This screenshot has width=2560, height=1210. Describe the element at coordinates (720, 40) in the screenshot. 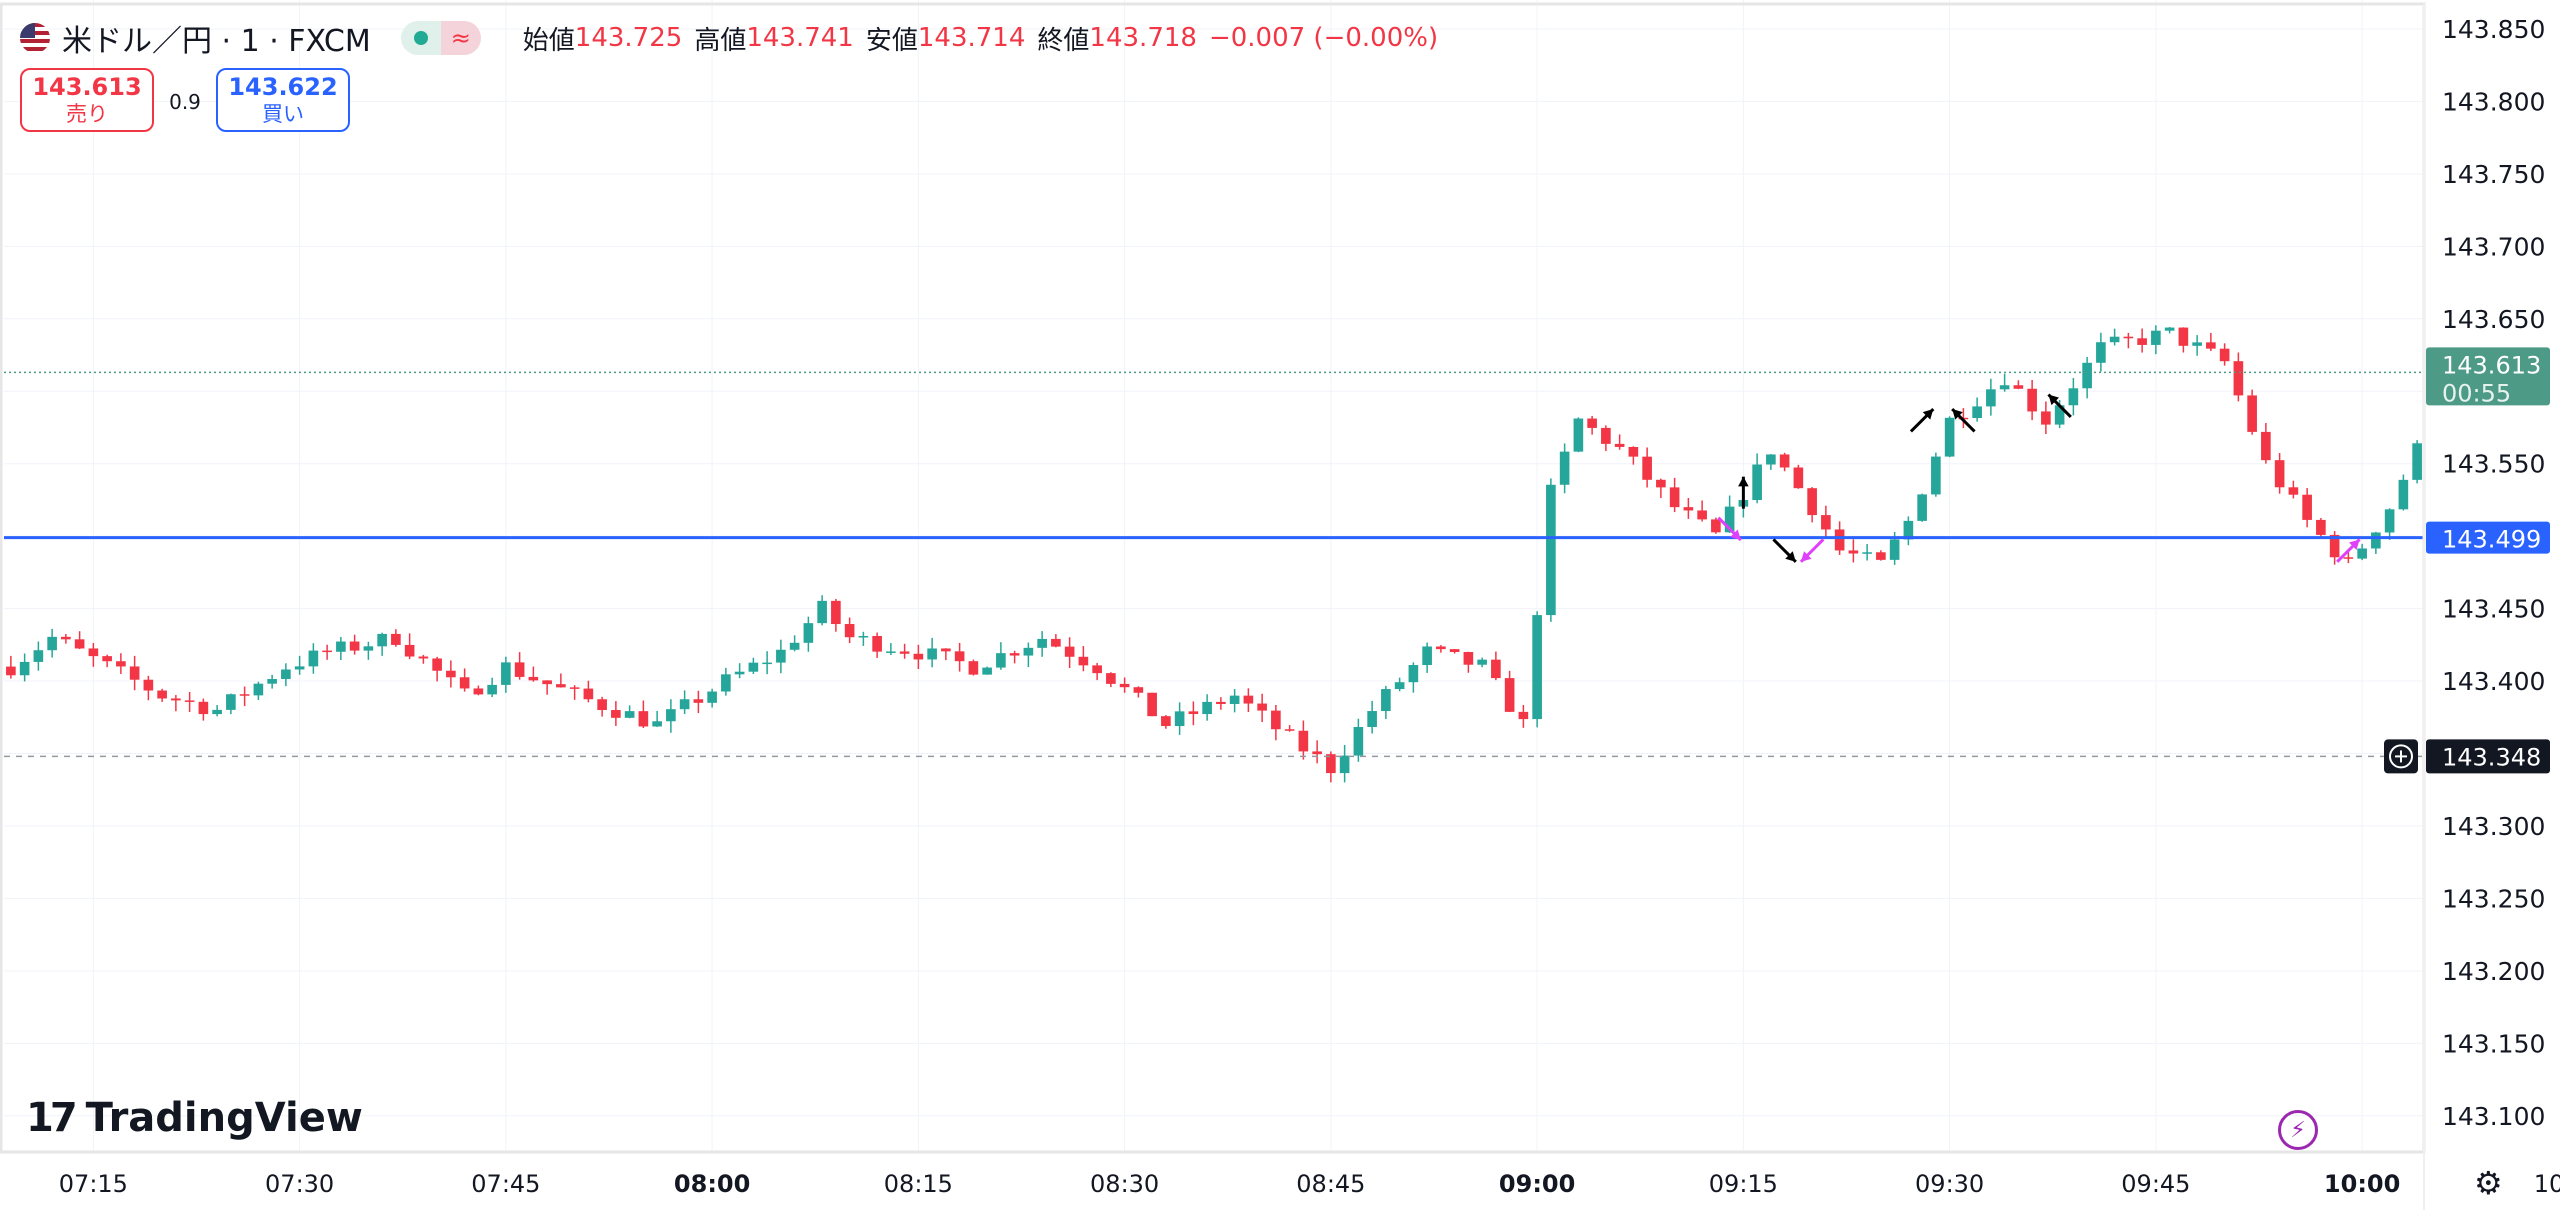

I see `high-label: 高値` at that location.